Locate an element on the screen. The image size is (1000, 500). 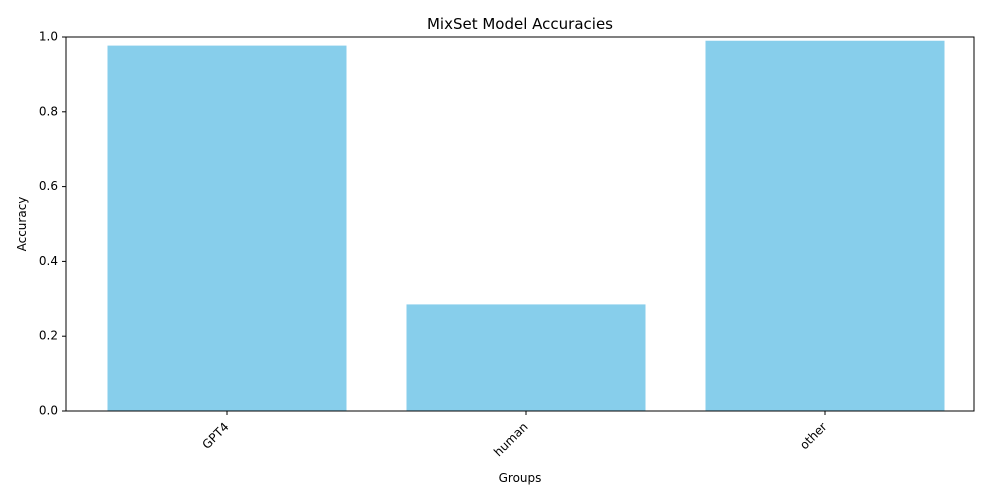
x-axis-label: Groups is located at coordinates (520, 478).